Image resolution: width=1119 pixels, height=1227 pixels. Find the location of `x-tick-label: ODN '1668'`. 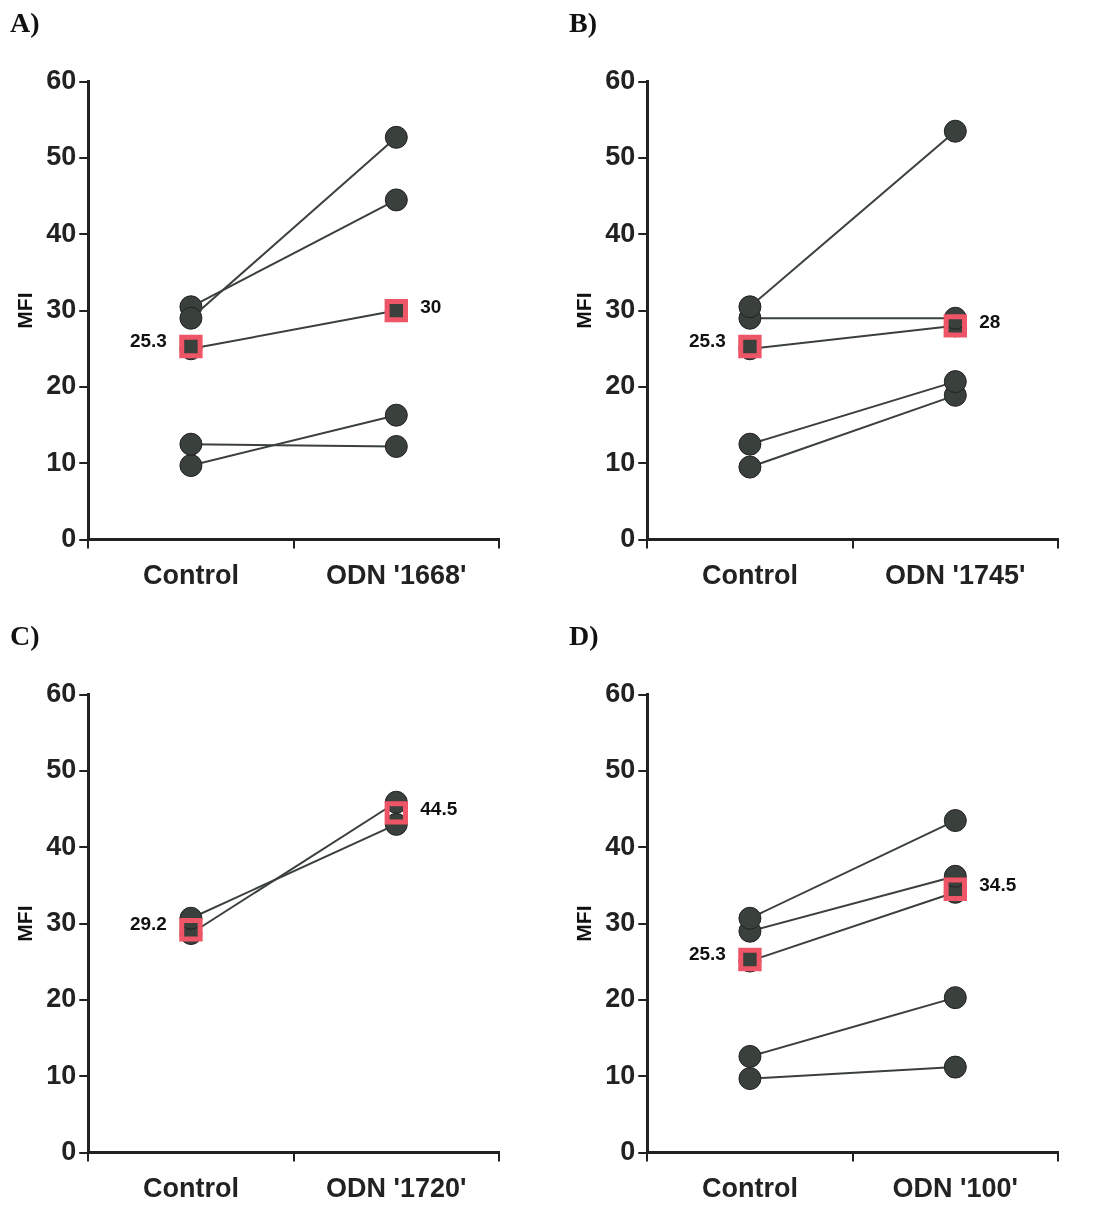

x-tick-label: ODN '1668' is located at coordinates (396, 575).